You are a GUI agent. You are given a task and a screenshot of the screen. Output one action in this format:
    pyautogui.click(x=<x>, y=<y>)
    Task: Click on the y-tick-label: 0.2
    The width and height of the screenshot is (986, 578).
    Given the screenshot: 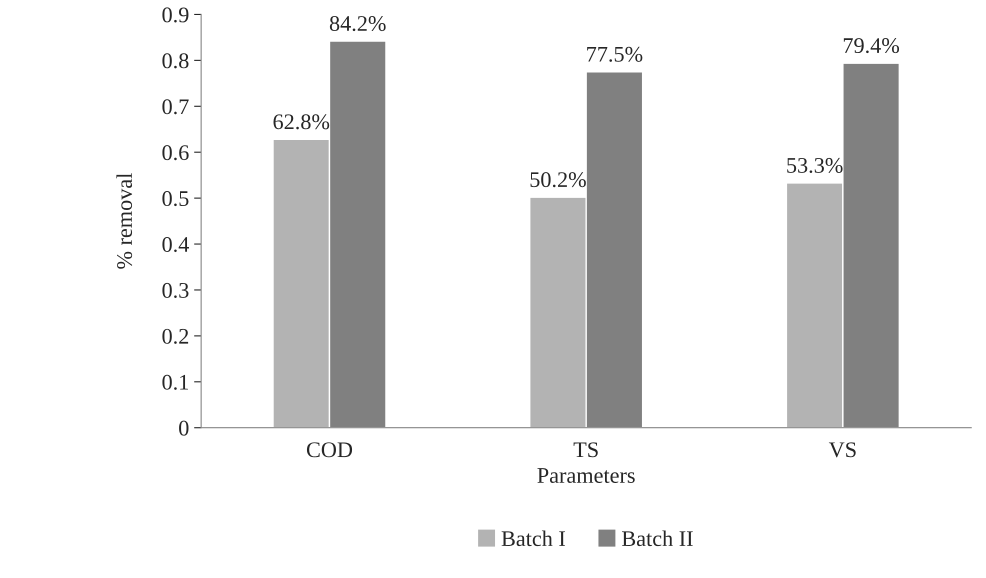 What is the action you would take?
    pyautogui.click(x=175, y=336)
    